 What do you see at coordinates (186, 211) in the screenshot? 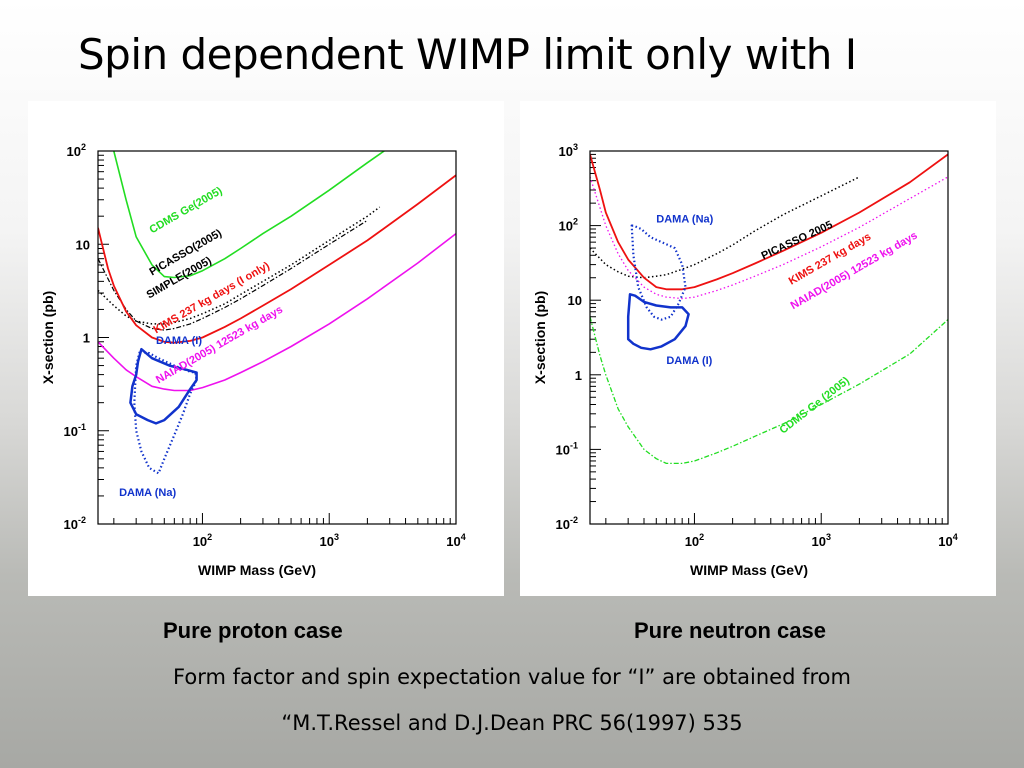
I see `curve-label-cdms-ge-2005: CDMS Ge(2005)` at bounding box center [186, 211].